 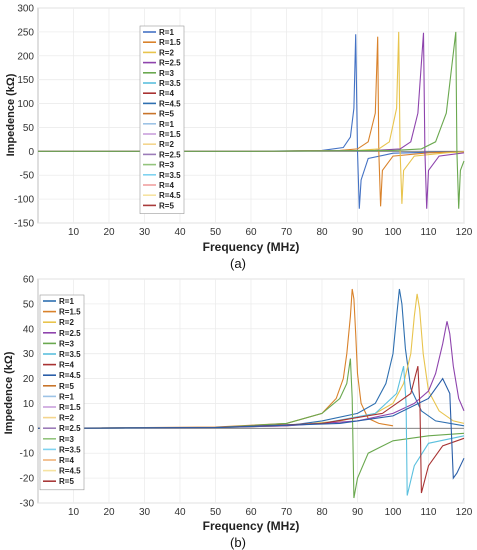 I want to click on y-tick-label: 30, so click(x=29, y=354).